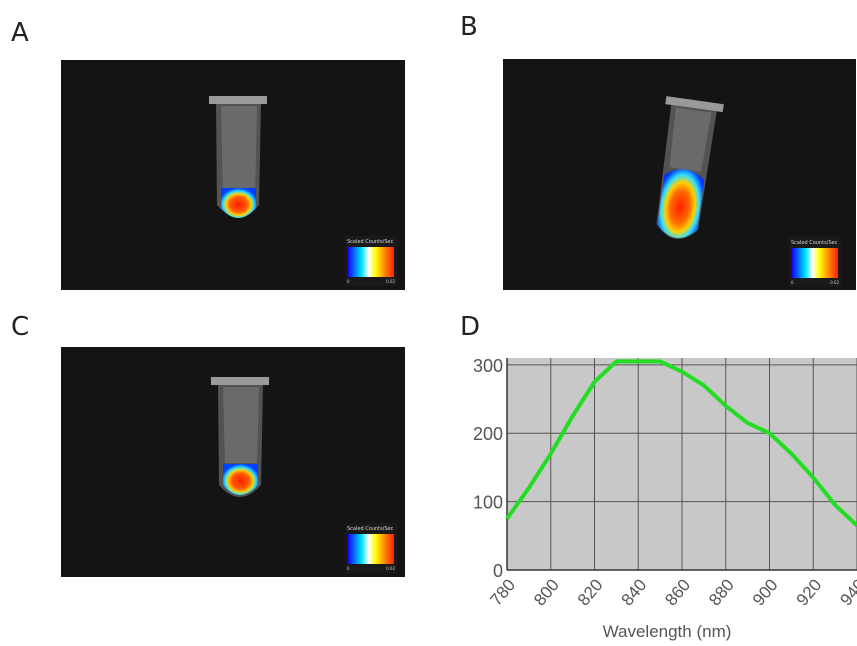 The image size is (857, 646). I want to click on y-tick-label: 300, so click(488, 366).